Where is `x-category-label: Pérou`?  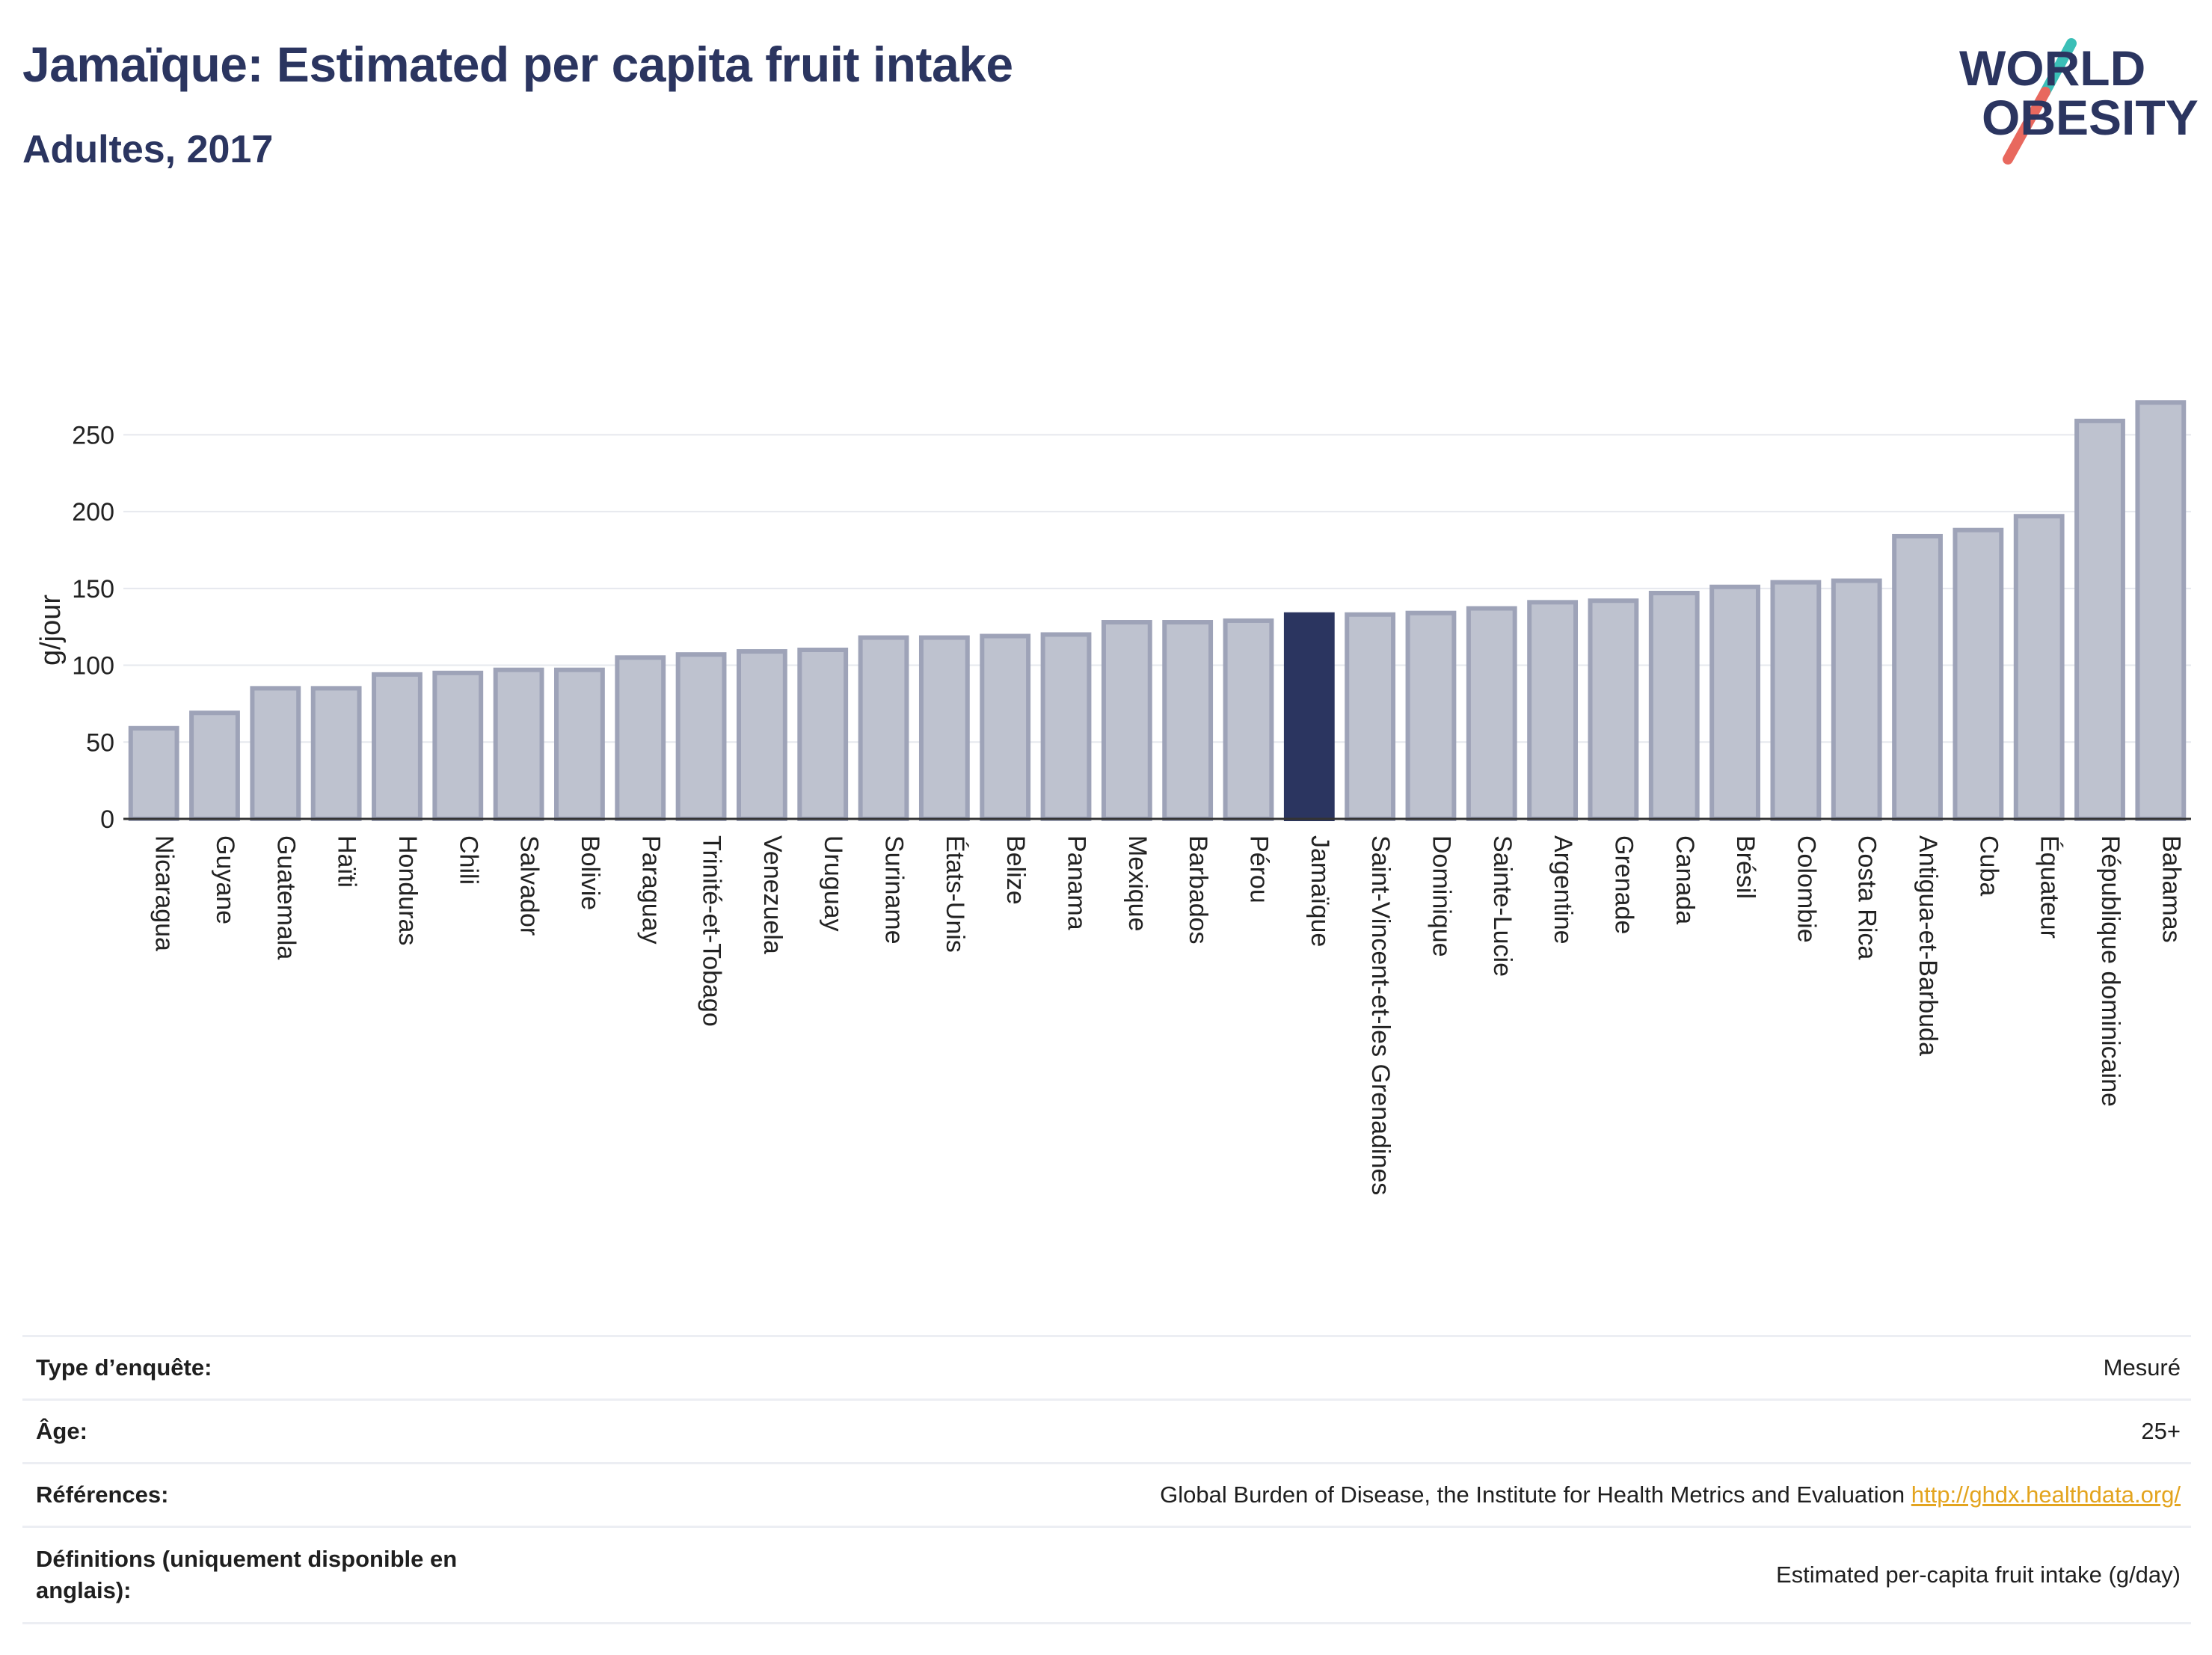
x-category-label: Pérou is located at coordinates (1259, 869).